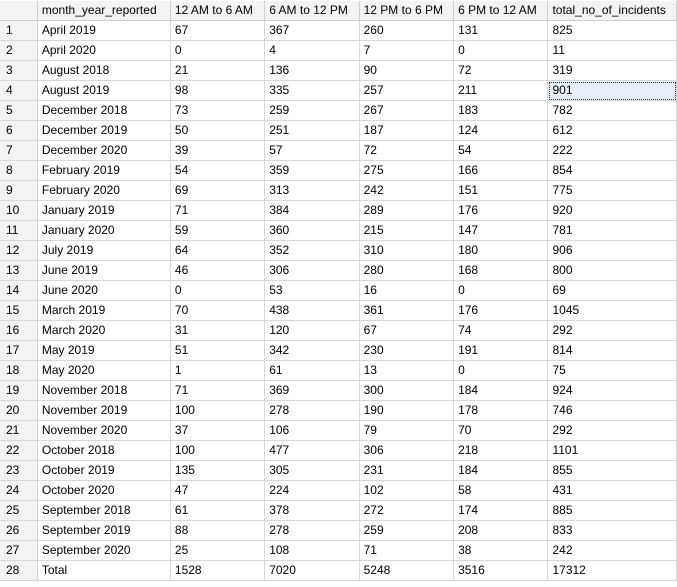 The height and width of the screenshot is (587, 677). I want to click on table-cell: 292, so click(612, 330).